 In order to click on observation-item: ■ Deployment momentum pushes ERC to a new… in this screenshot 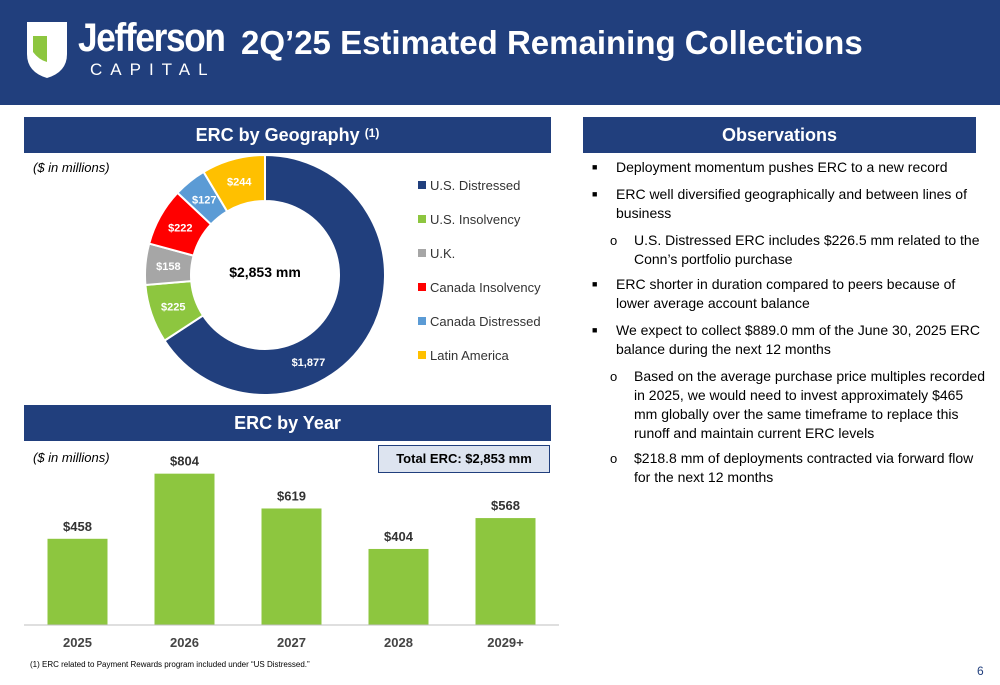, I will do `click(787, 167)`.